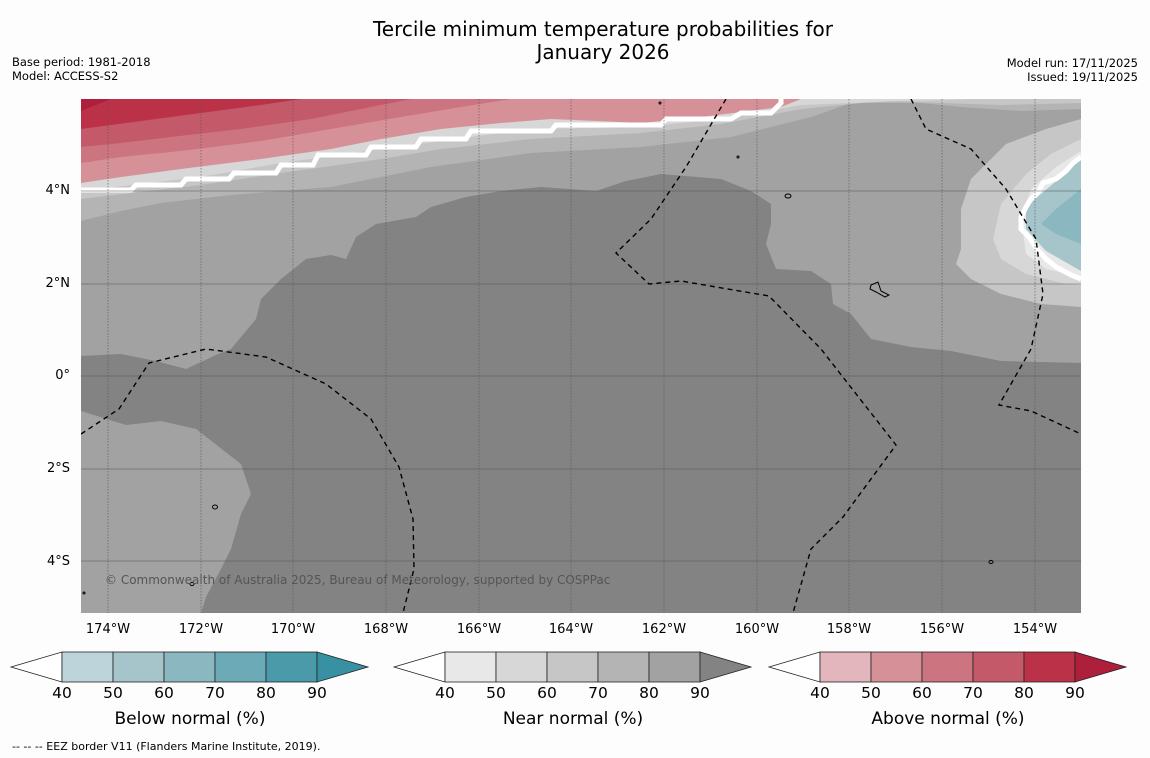 This screenshot has height=758, width=1150. Describe the element at coordinates (948, 719) in the screenshot. I see `cbar-above-title: Above normal (%)` at that location.